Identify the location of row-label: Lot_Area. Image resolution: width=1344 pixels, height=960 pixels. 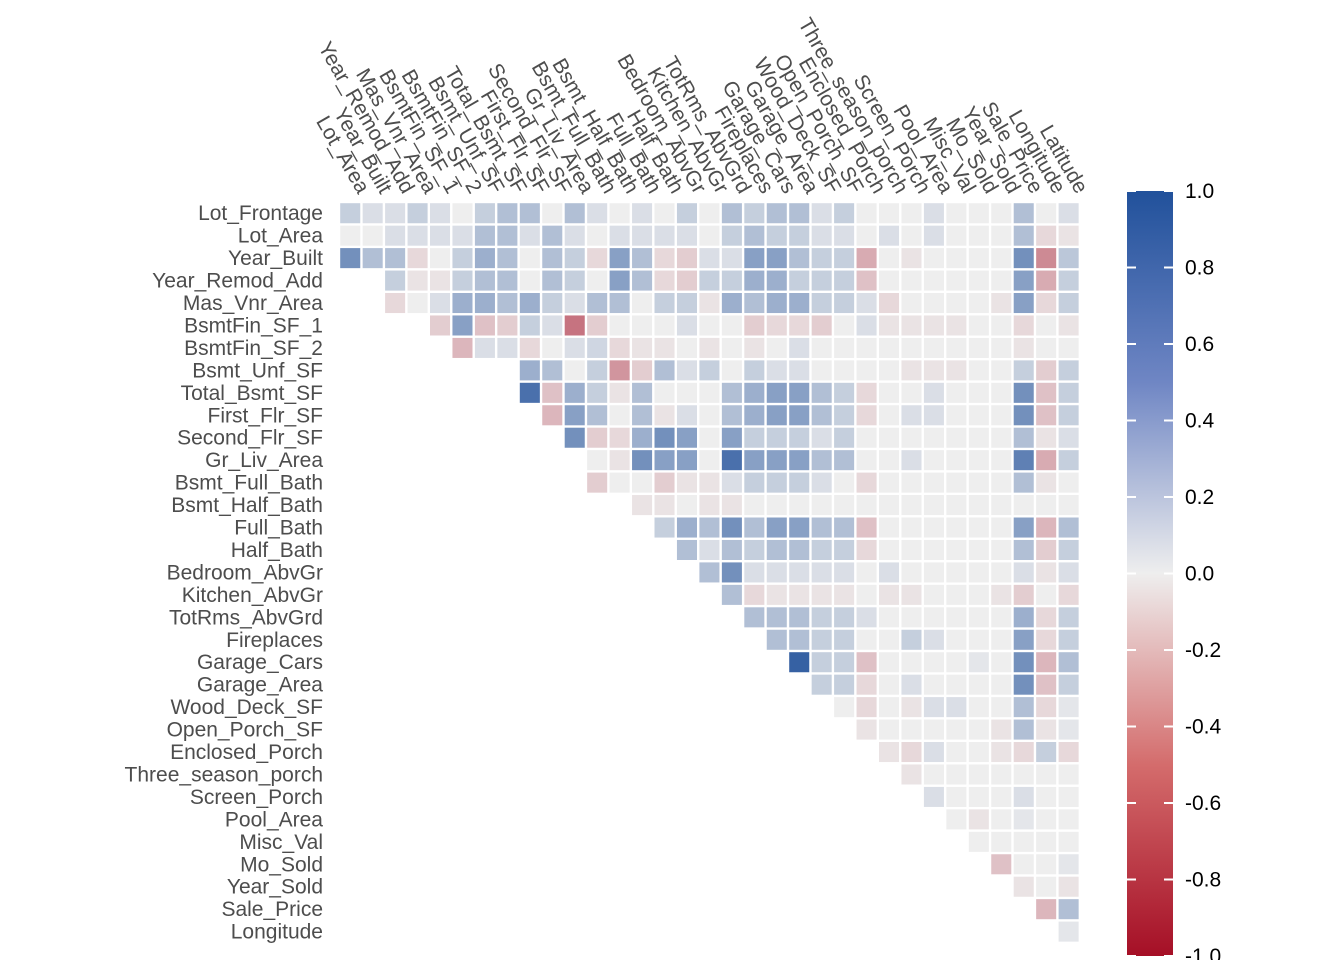
(281, 236).